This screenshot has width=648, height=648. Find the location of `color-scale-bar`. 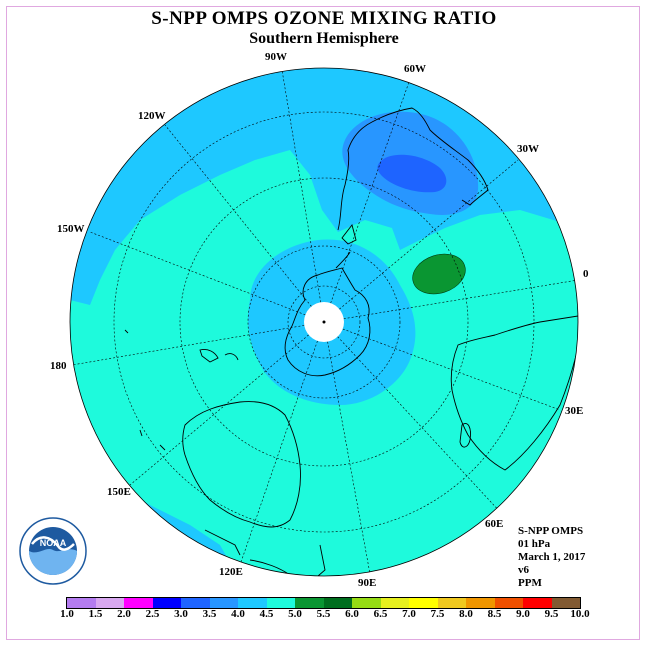

color-scale-bar is located at coordinates (323, 603).